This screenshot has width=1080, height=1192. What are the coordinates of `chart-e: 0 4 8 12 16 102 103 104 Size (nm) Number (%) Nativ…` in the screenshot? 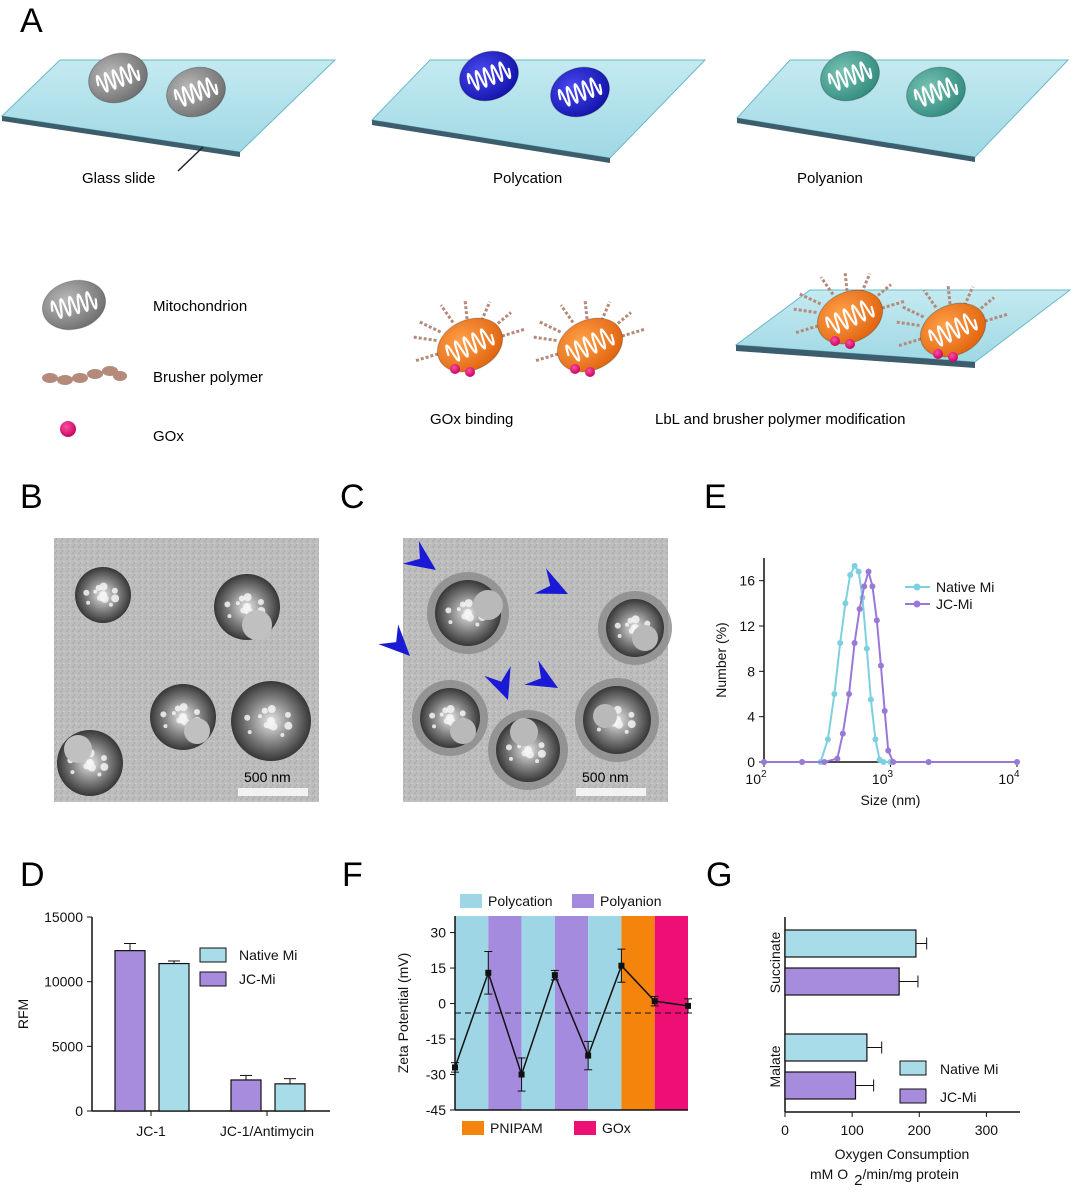 It's located at (866, 683).